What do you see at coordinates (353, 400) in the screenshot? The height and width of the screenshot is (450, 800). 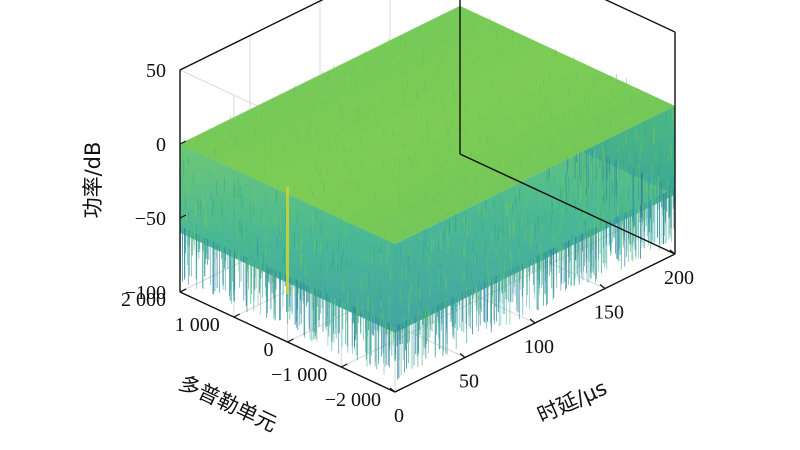 I see `y-tick-label: −2 000` at bounding box center [353, 400].